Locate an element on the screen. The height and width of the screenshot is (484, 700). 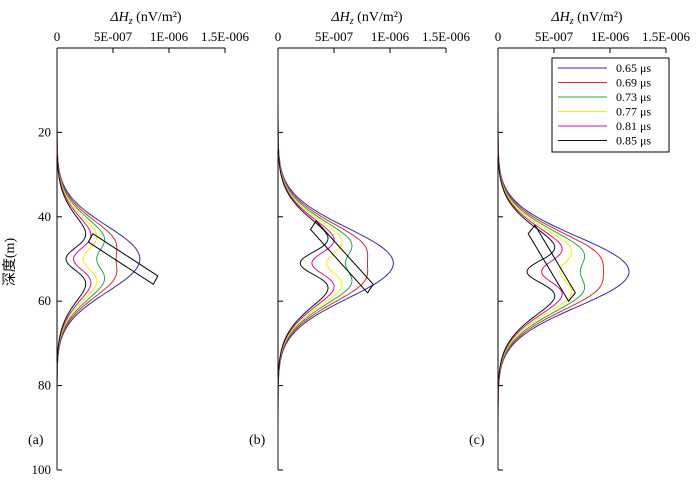
legend-box is located at coordinates (610, 105).